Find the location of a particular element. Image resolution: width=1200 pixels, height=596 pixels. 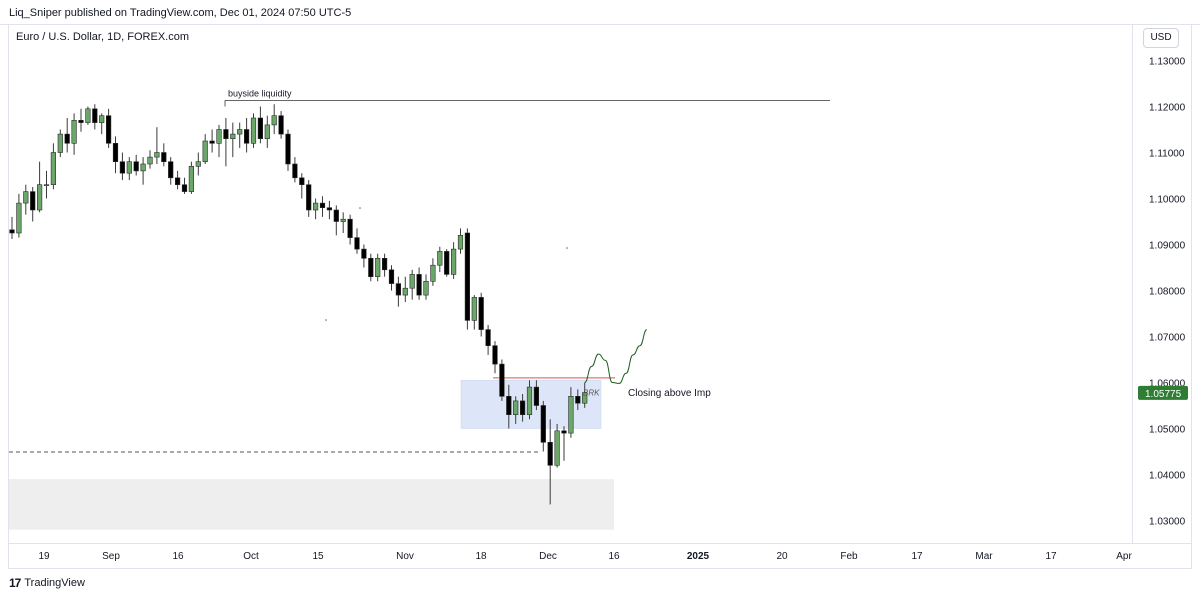

buyside-liquidity-label: buyside liquidity is located at coordinates (260, 94).